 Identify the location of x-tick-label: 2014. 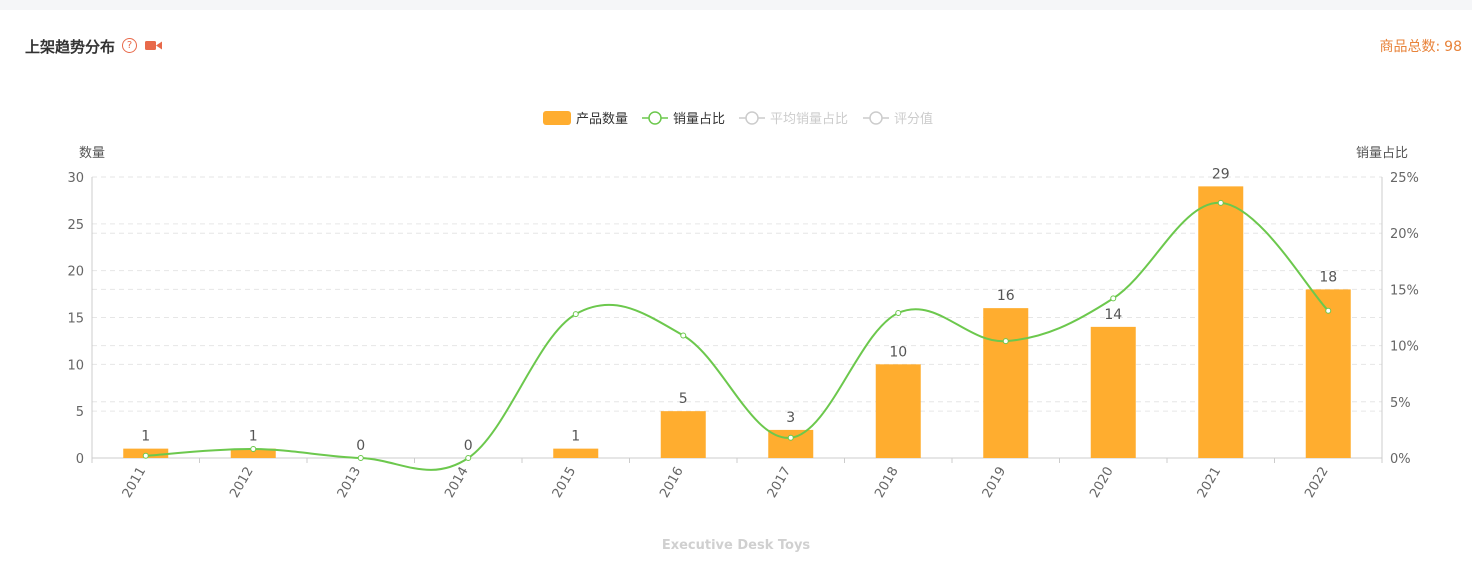
(457, 483).